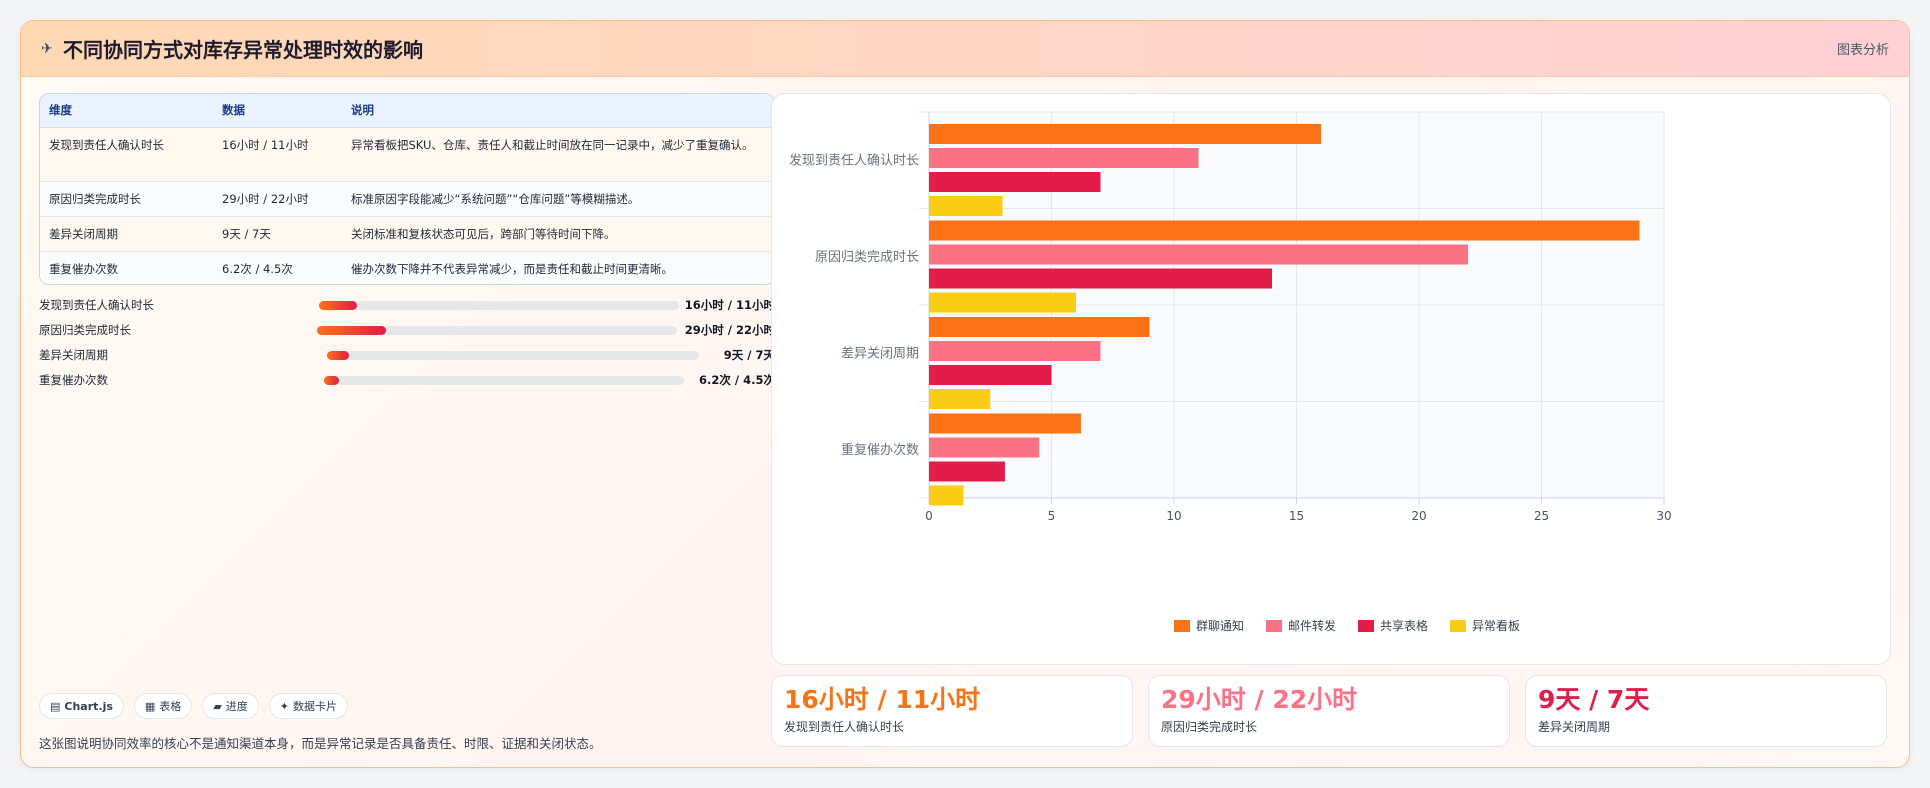  Describe the element at coordinates (126, 267) in the screenshot. I see `table-cell: 重复催办次数` at that location.